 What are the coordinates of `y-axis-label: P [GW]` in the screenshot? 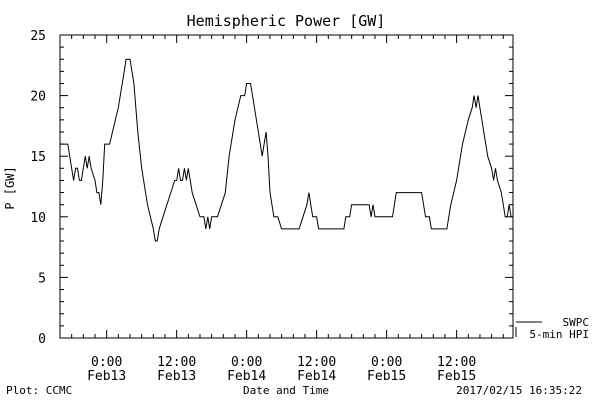 It's located at (10, 187).